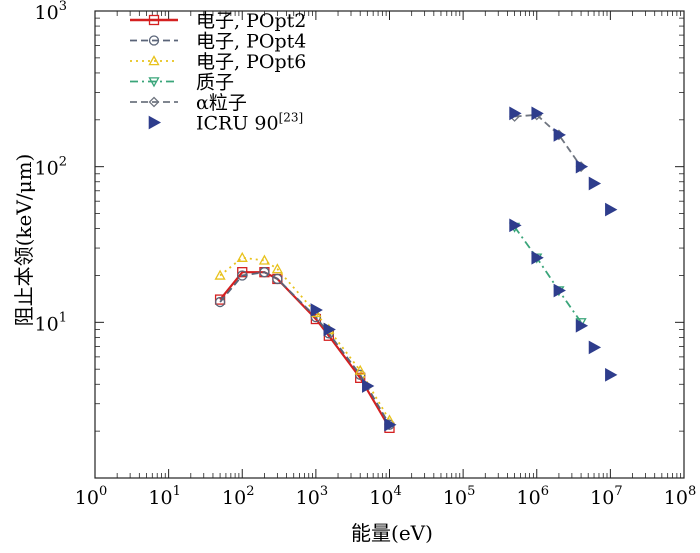 The image size is (700, 553). I want to click on x-tick-label: 10⁰, so click(91, 496).